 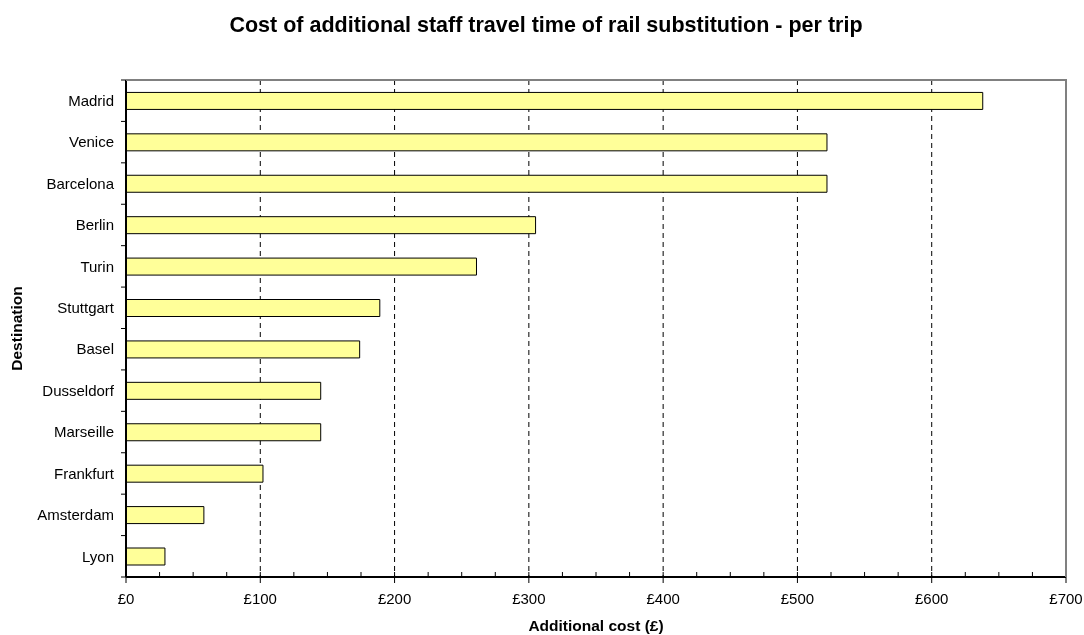 What do you see at coordinates (83, 432) in the screenshot?
I see `y-tick-label: Marseille` at bounding box center [83, 432].